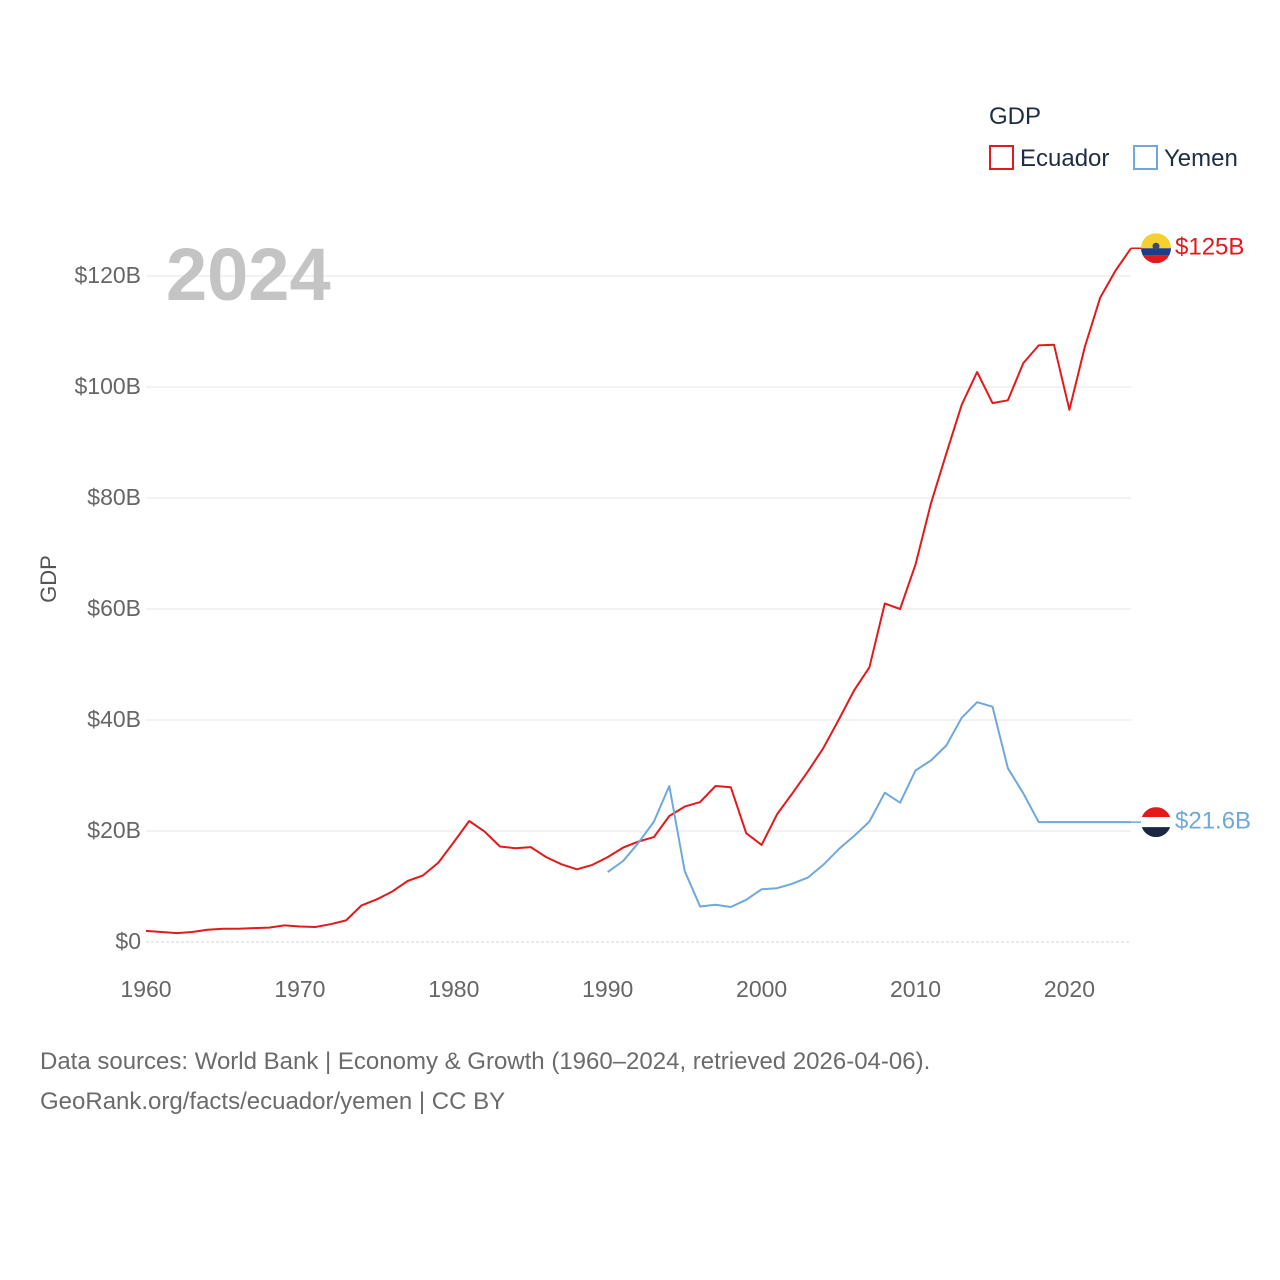  I want to click on yemen-flag-icon, so click(1156, 822).